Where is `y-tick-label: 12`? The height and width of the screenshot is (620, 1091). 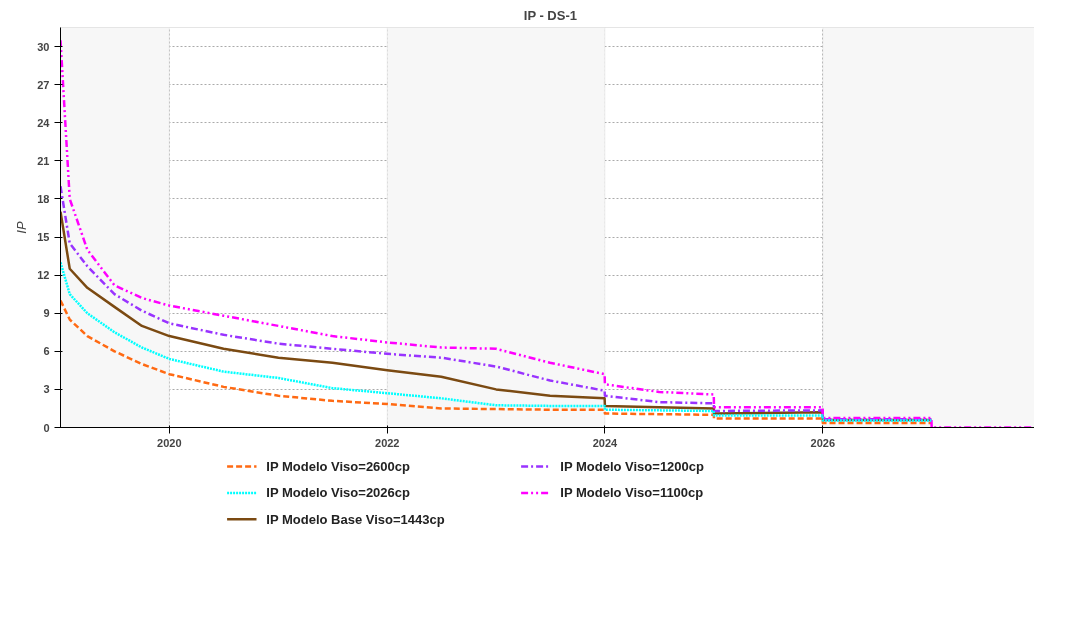
y-tick-label: 12 is located at coordinates (43, 275).